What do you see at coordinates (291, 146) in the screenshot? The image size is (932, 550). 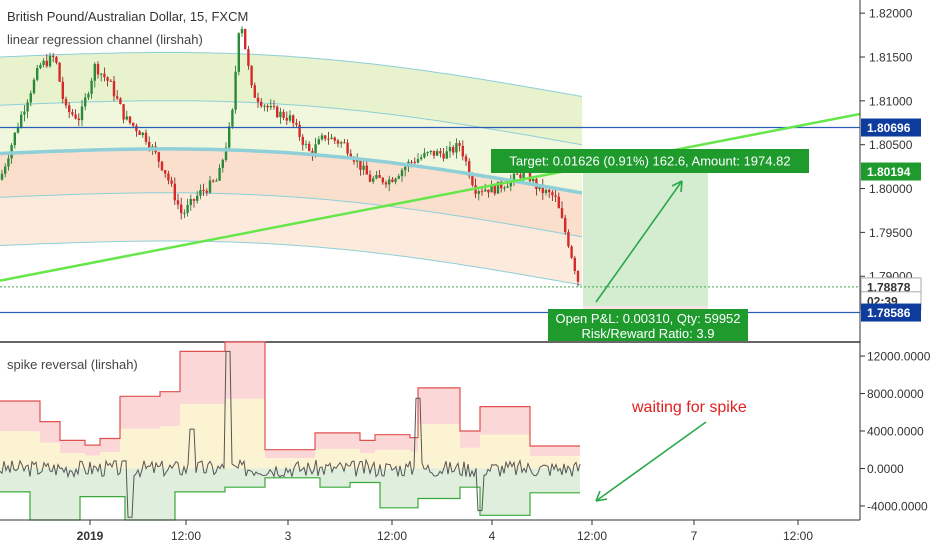 I see `regression-upper-inner-band` at bounding box center [291, 146].